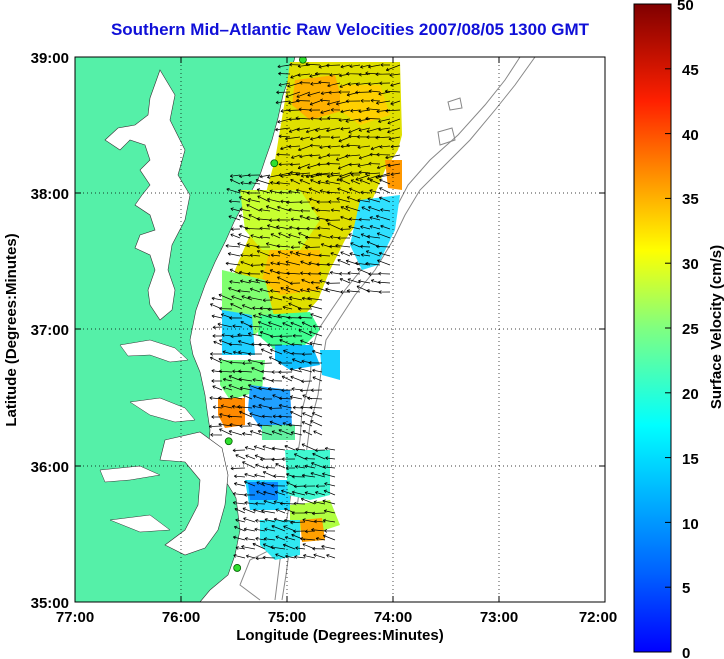 Image resolution: width=724 pixels, height=659 pixels. I want to click on colorbar-tick-label: 30, so click(690, 264).